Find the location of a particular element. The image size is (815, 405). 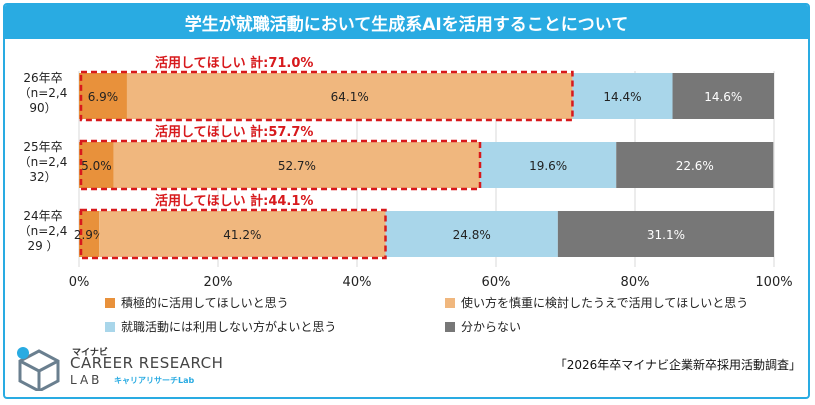

logo-company: マイナビ is located at coordinates (90, 353).